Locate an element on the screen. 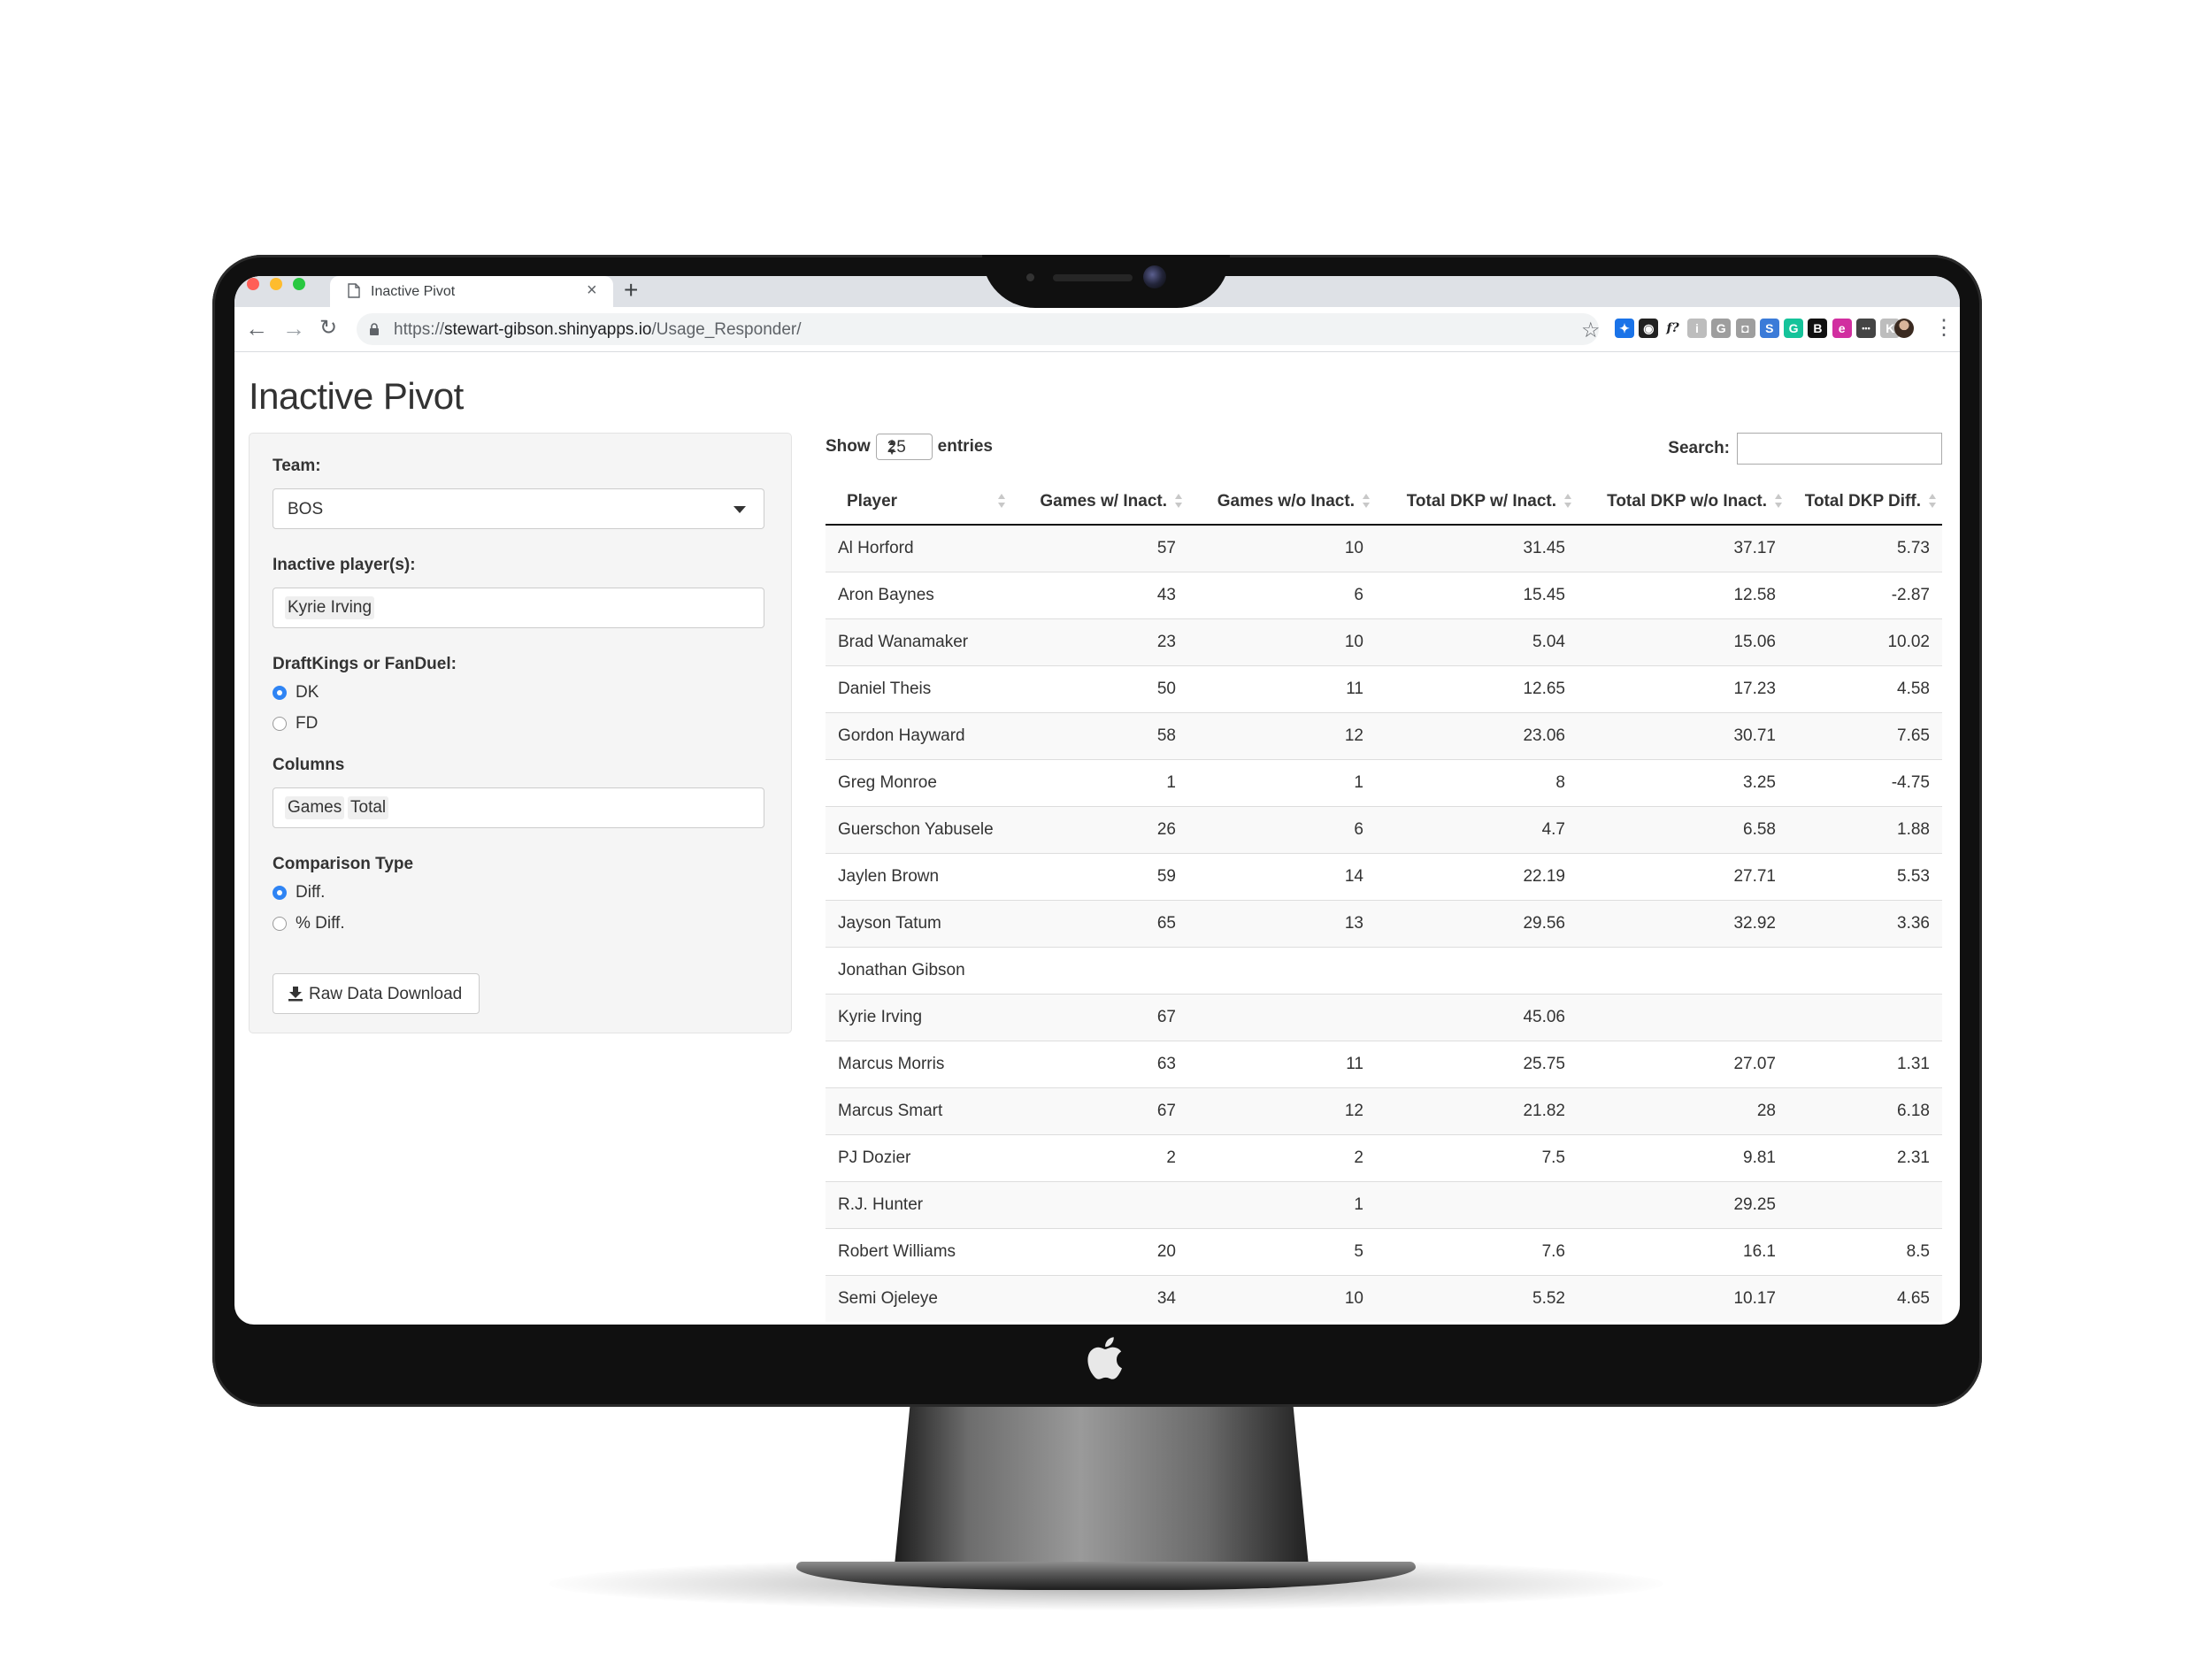 This screenshot has width=2212, height=1659. info-icon: i is located at coordinates (1697, 329).